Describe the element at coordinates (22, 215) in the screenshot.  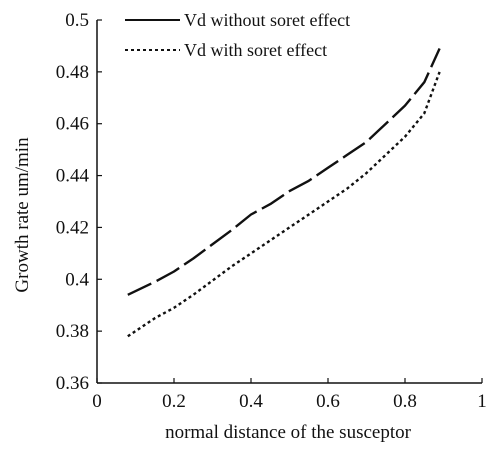
I see `y-axis-title: Growth rate um/min` at that location.